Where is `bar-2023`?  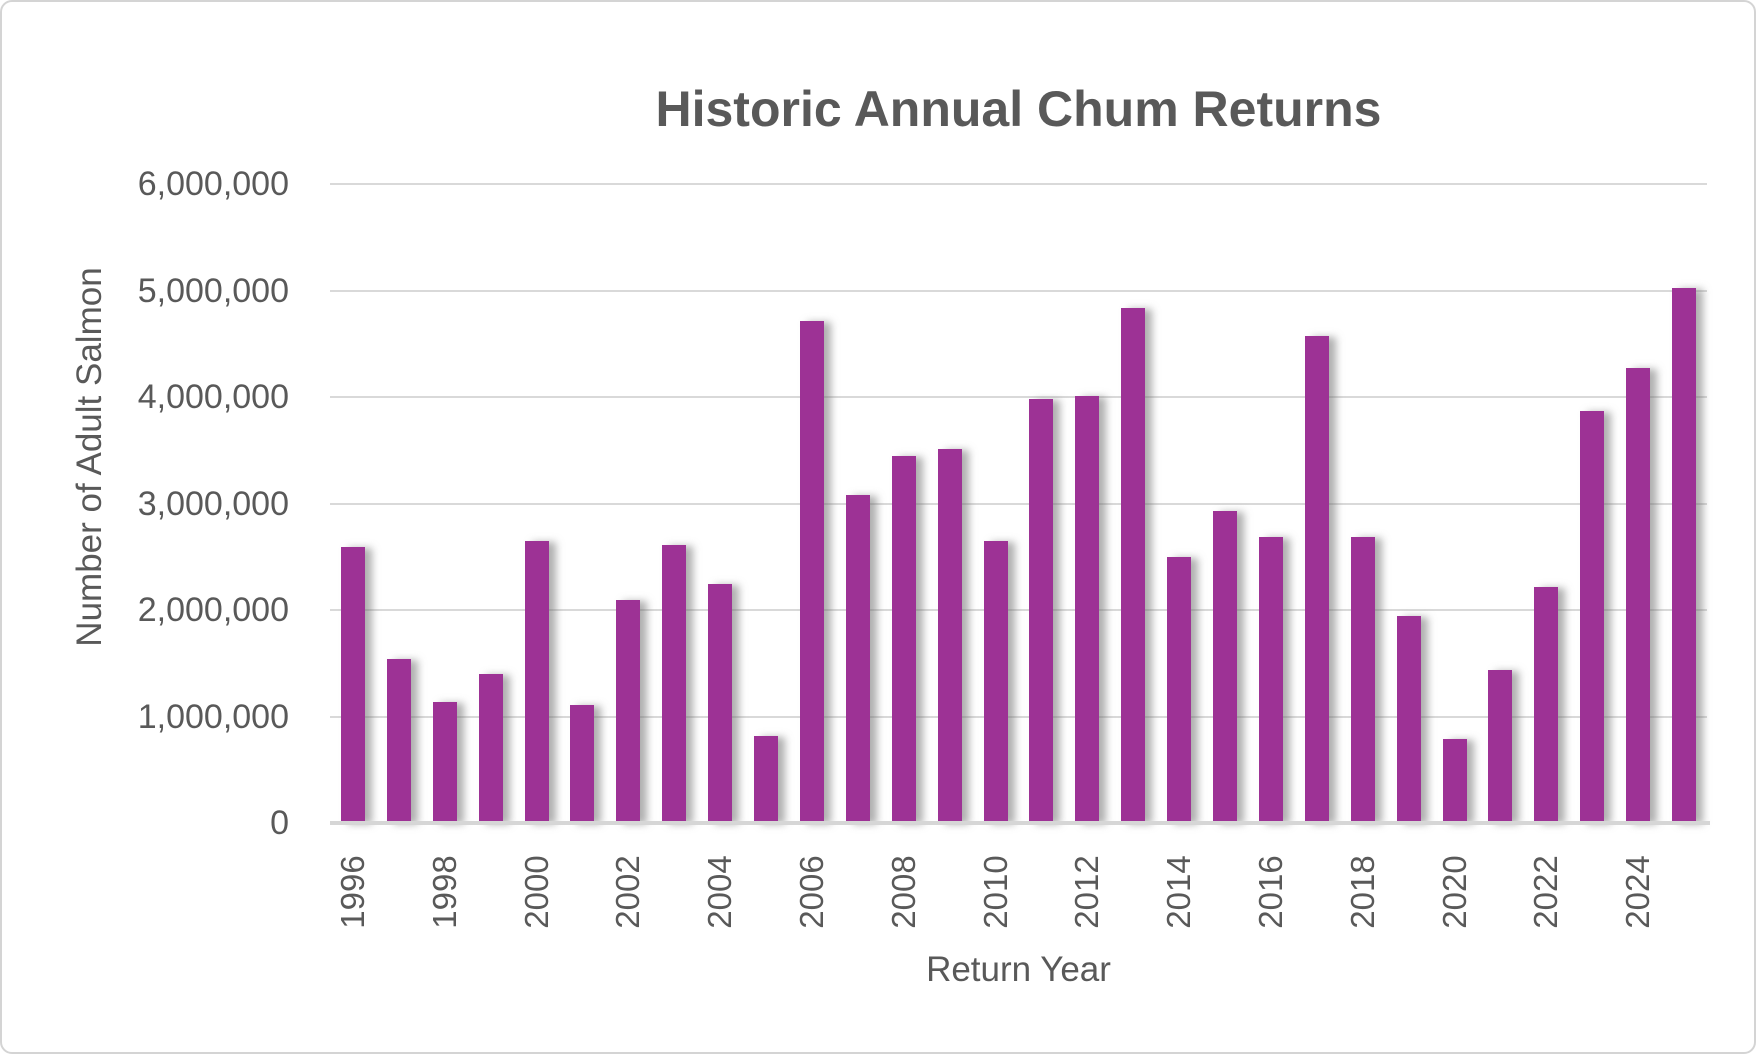 bar-2023 is located at coordinates (1592, 616).